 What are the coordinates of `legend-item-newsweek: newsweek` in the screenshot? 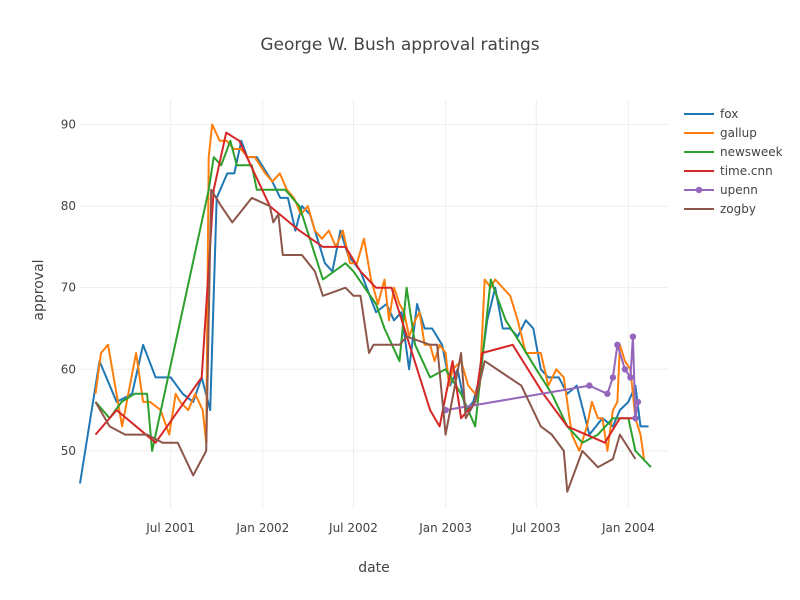 It's located at (733, 152).